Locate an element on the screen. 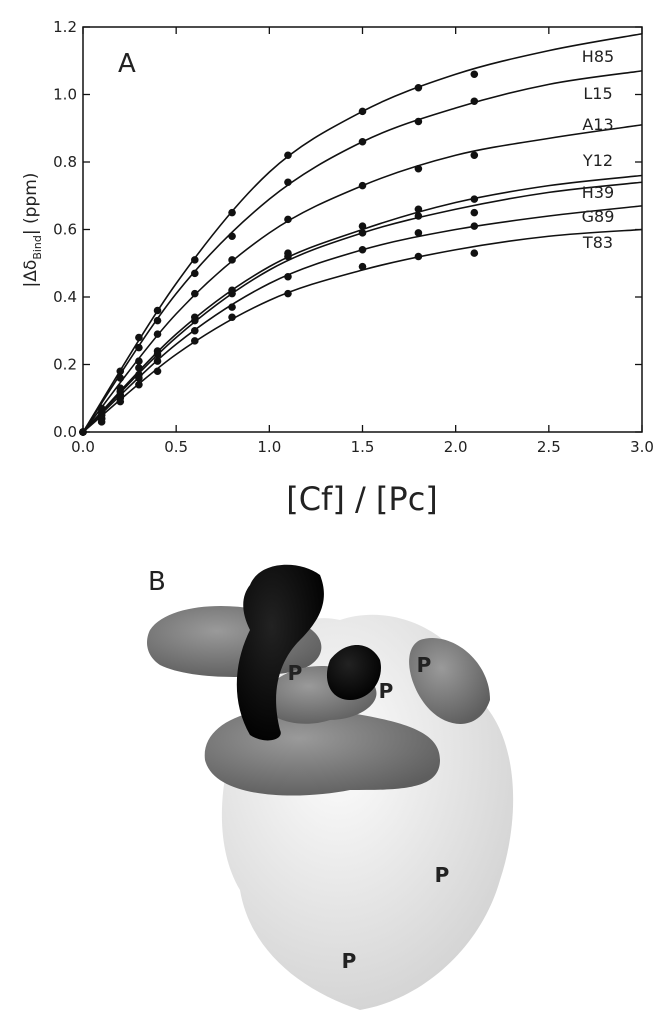 This screenshot has height=1020, width=656. series-label: H39 is located at coordinates (598, 192).